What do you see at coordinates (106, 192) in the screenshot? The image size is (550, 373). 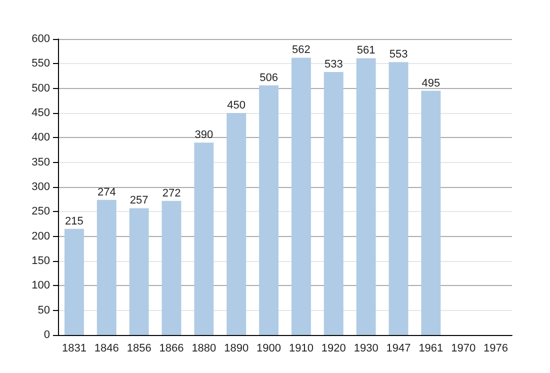 I see `data-label: 274` at bounding box center [106, 192].